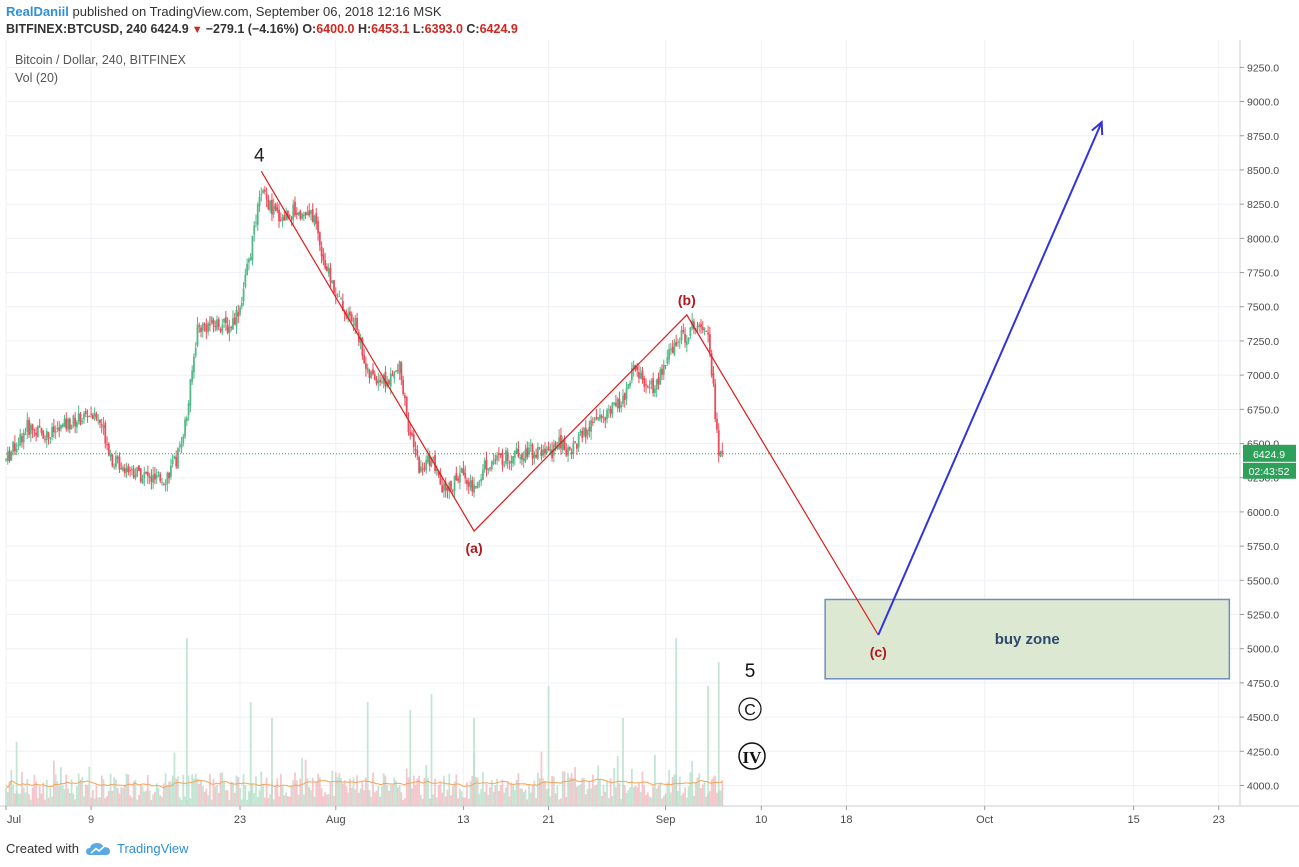 Image resolution: width=1299 pixels, height=867 pixels. What do you see at coordinates (666, 820) in the screenshot?
I see `time-tick-label: Sep` at bounding box center [666, 820].